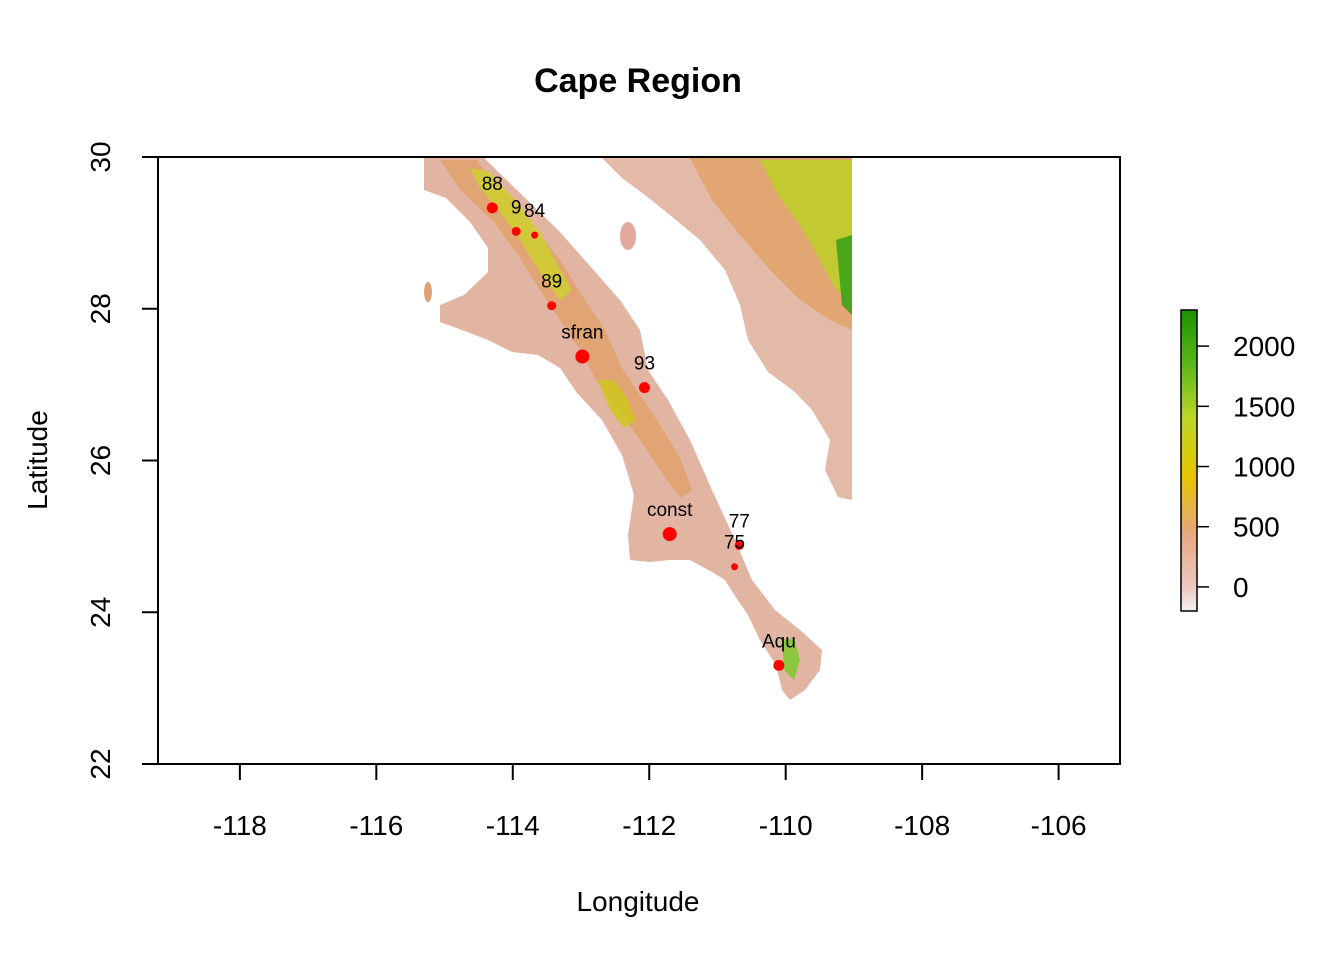  Describe the element at coordinates (535, 211) in the screenshot. I see `site-label: 84` at that location.